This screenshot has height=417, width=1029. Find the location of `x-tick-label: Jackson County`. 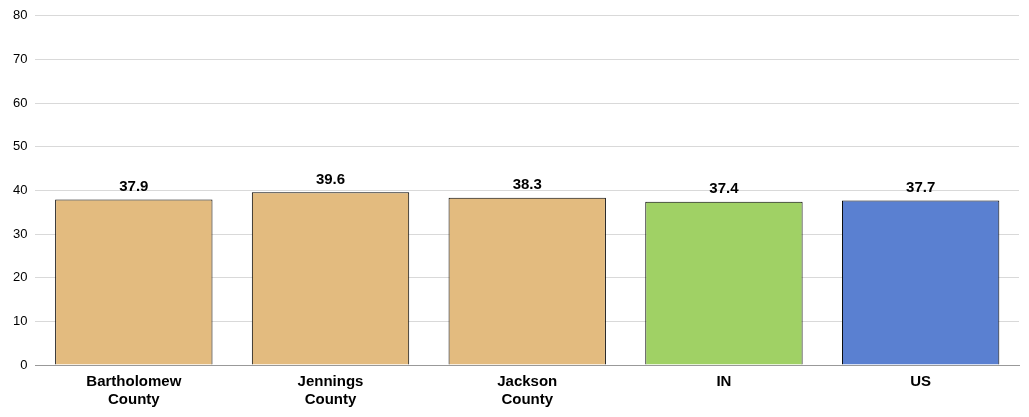

x-tick-label: Jackson County is located at coordinates (527, 390).